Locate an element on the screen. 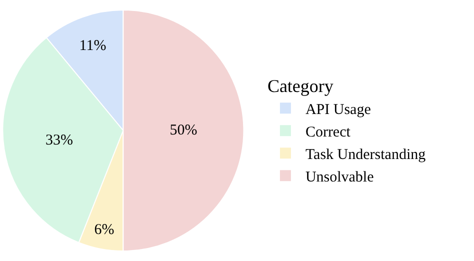 The image size is (474, 261). legend-label: API Usage is located at coordinates (338, 110).